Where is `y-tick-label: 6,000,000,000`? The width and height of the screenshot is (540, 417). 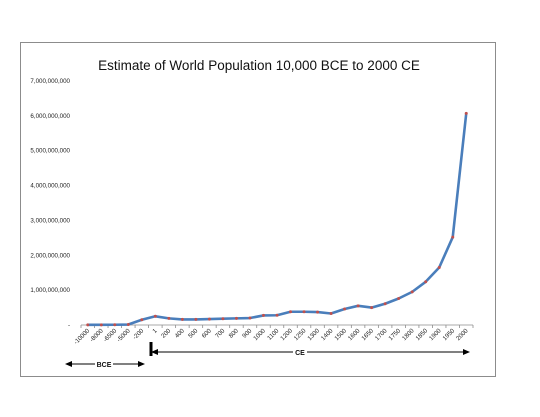 y-tick-label: 6,000,000,000 is located at coordinates (50, 116).